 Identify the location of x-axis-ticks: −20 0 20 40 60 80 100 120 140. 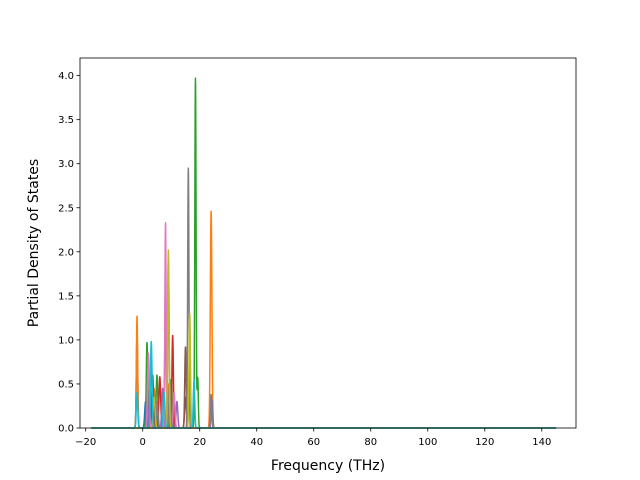
(313, 438).